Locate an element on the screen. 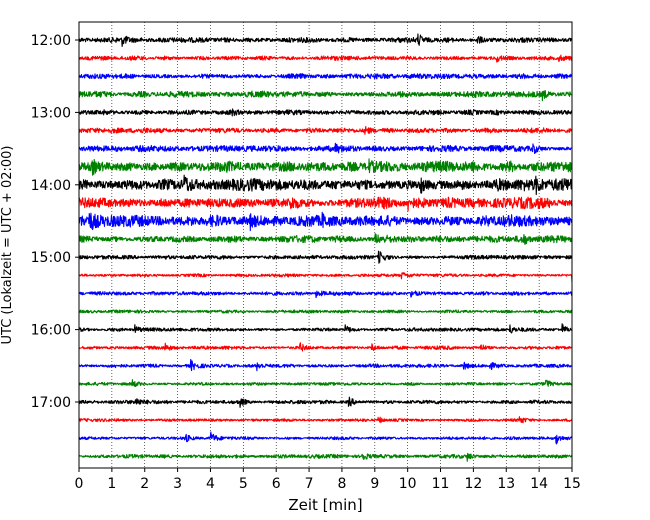 The image size is (650, 520). x-tick-label: 12 is located at coordinates (473, 484).